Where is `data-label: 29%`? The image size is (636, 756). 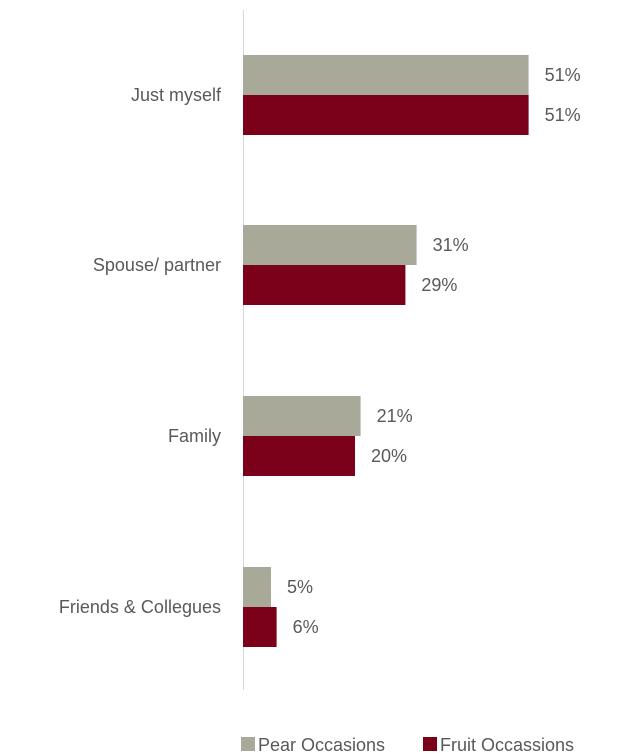
data-label: 29% is located at coordinates (439, 285).